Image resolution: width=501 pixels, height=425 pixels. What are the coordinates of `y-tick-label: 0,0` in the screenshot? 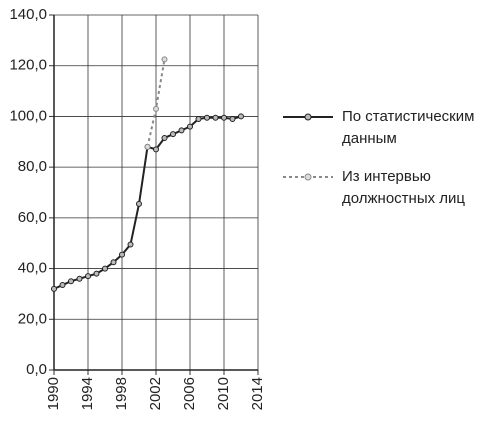 It's located at (36, 369).